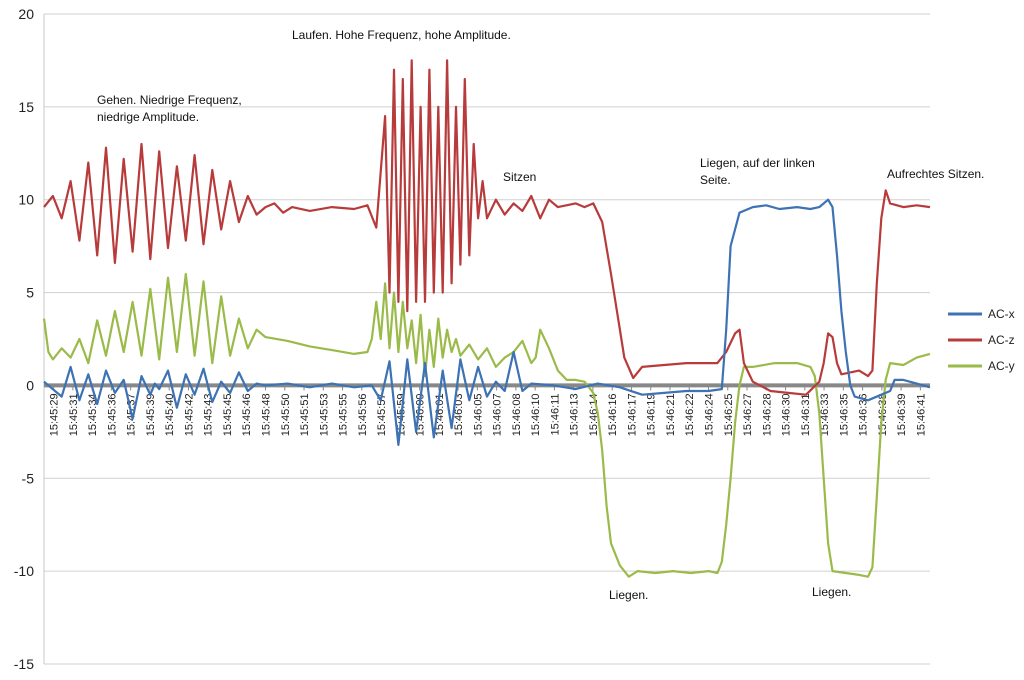 This screenshot has width=1024, height=680. What do you see at coordinates (613, 414) in the screenshot?
I see `x-tick-label: 15:46:16` at bounding box center [613, 414].